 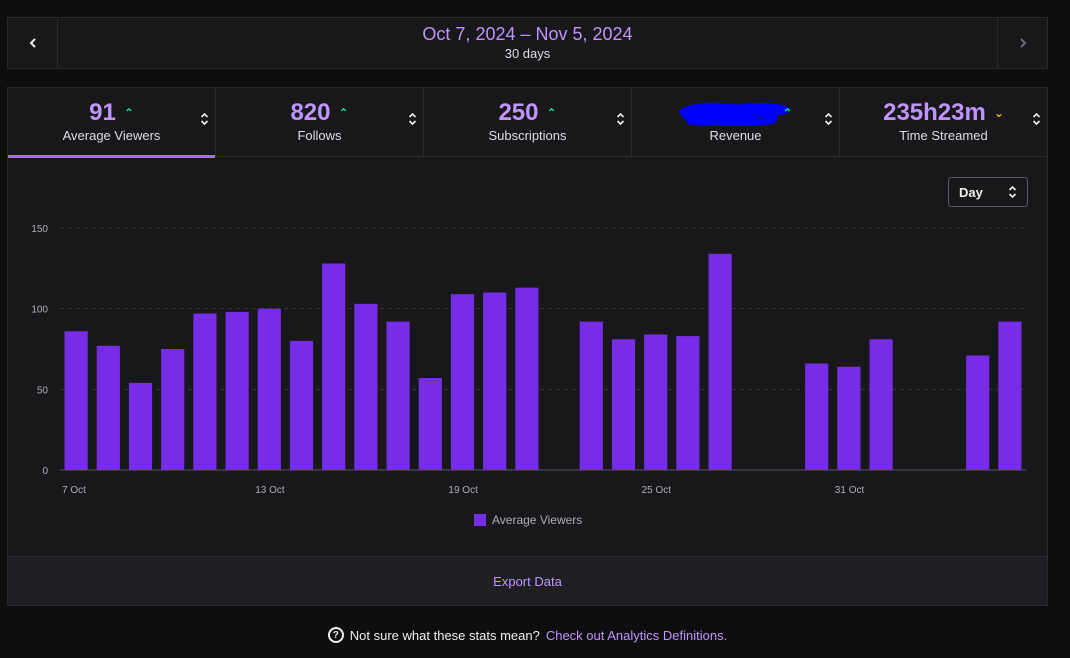 I want to click on chevron-right-icon, so click(x=1022, y=43).